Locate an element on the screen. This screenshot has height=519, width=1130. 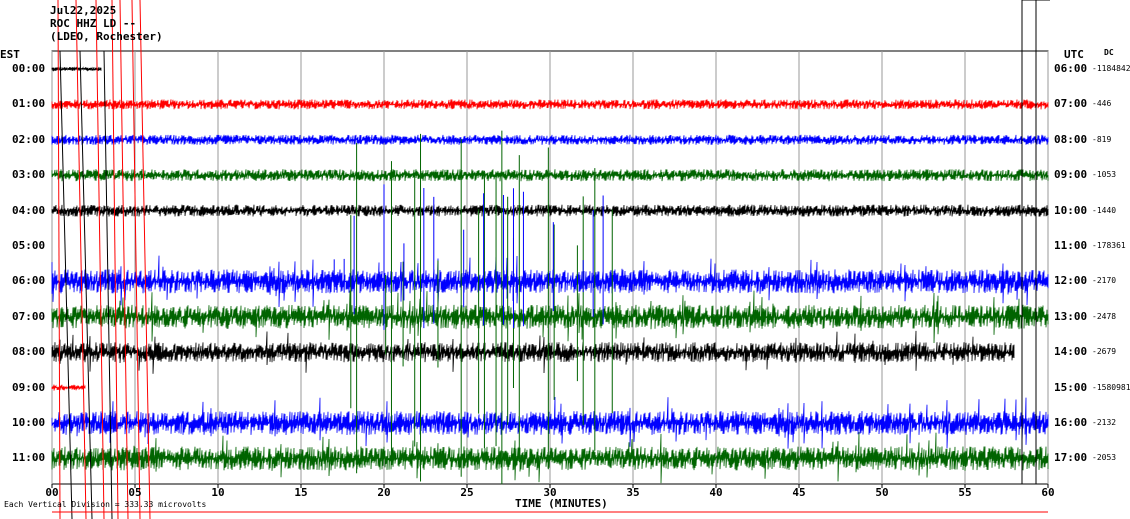
x-tick-label: 25 is located at coordinates (467, 492).